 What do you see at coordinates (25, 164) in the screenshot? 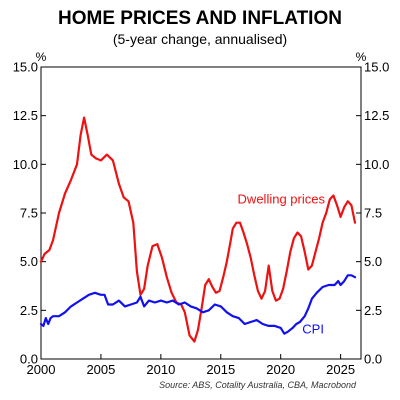
I see `y-tick-label-left: 10.0` at bounding box center [25, 164].